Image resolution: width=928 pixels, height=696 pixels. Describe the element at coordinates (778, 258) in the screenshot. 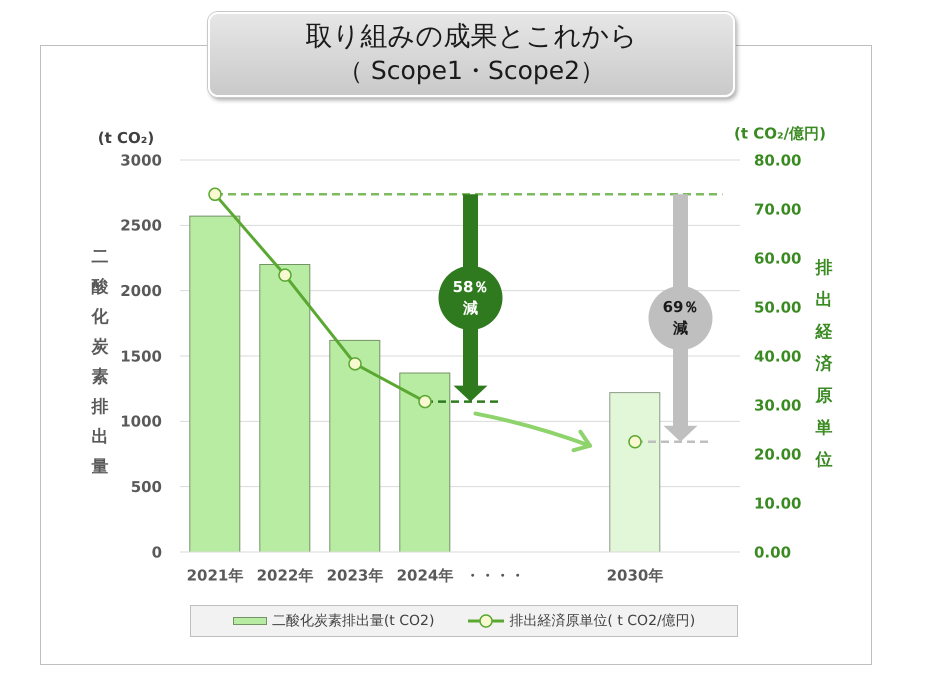

I see `y2-tick-label: 60.00` at that location.